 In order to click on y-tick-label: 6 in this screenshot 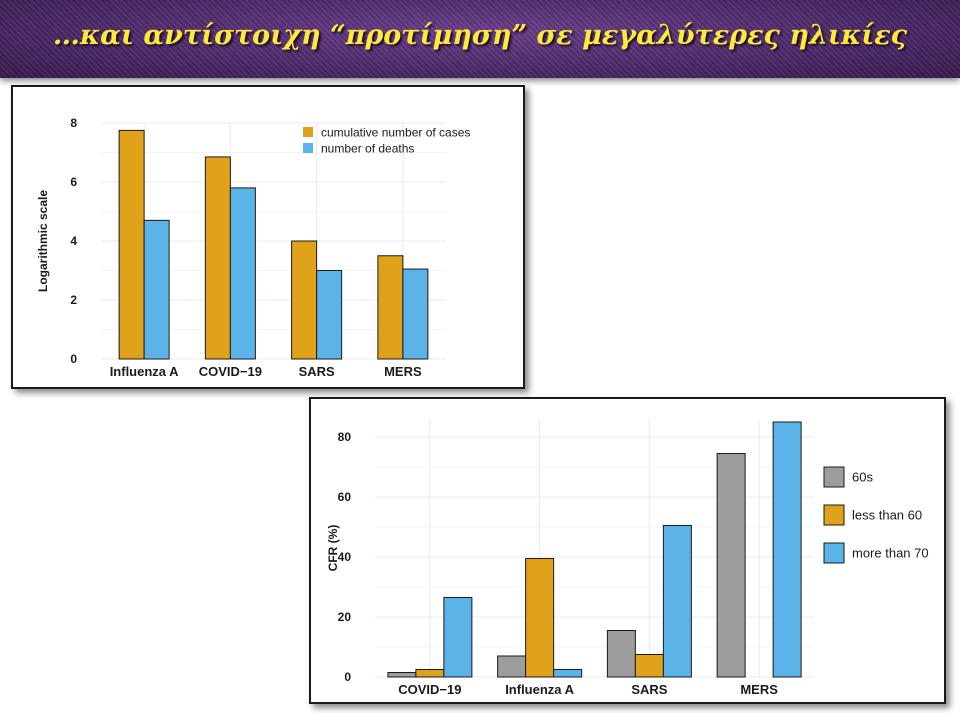, I will do `click(73, 182)`.